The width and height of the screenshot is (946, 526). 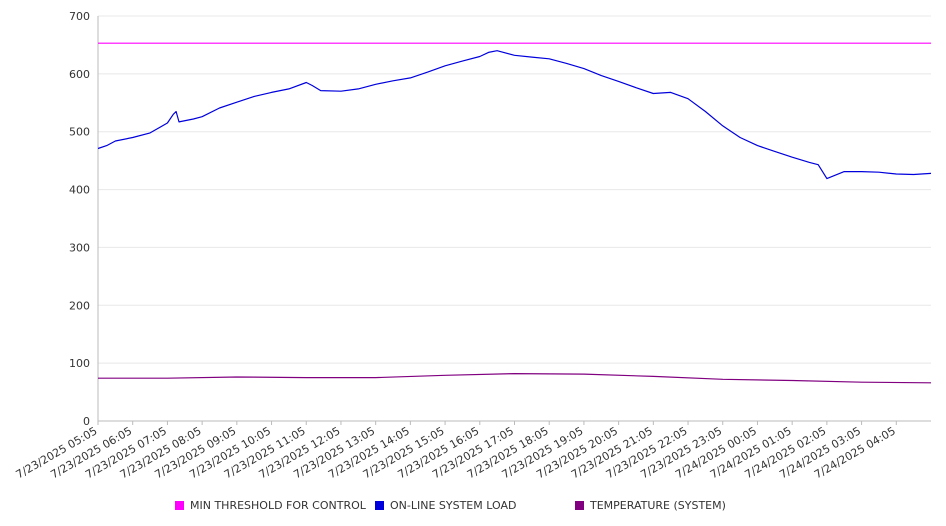 I want to click on y-tick-label-300: 300, so click(x=79, y=247).